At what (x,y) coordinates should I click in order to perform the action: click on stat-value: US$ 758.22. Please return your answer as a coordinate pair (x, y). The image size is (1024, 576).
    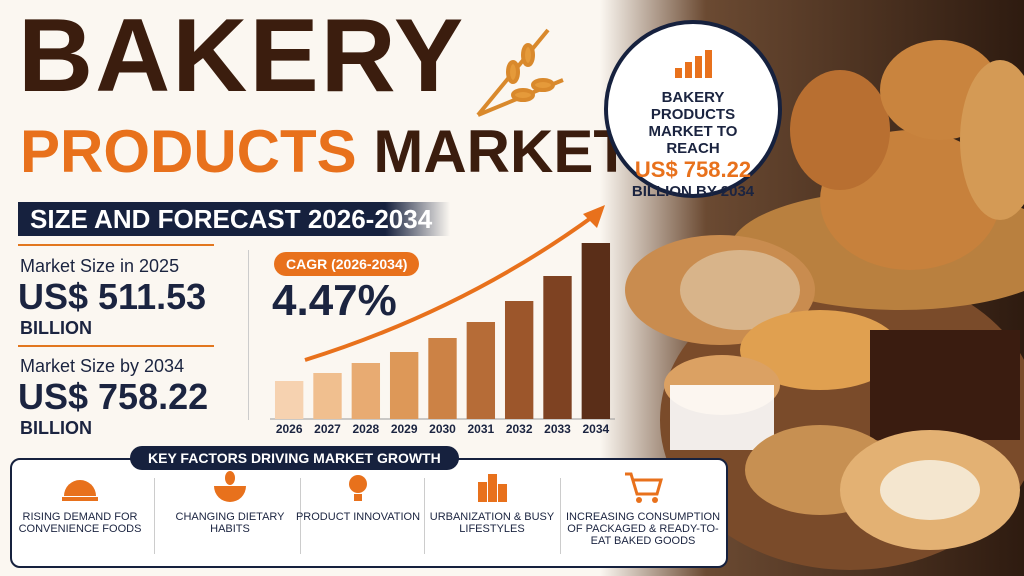
    Looking at the image, I should click on (113, 396).